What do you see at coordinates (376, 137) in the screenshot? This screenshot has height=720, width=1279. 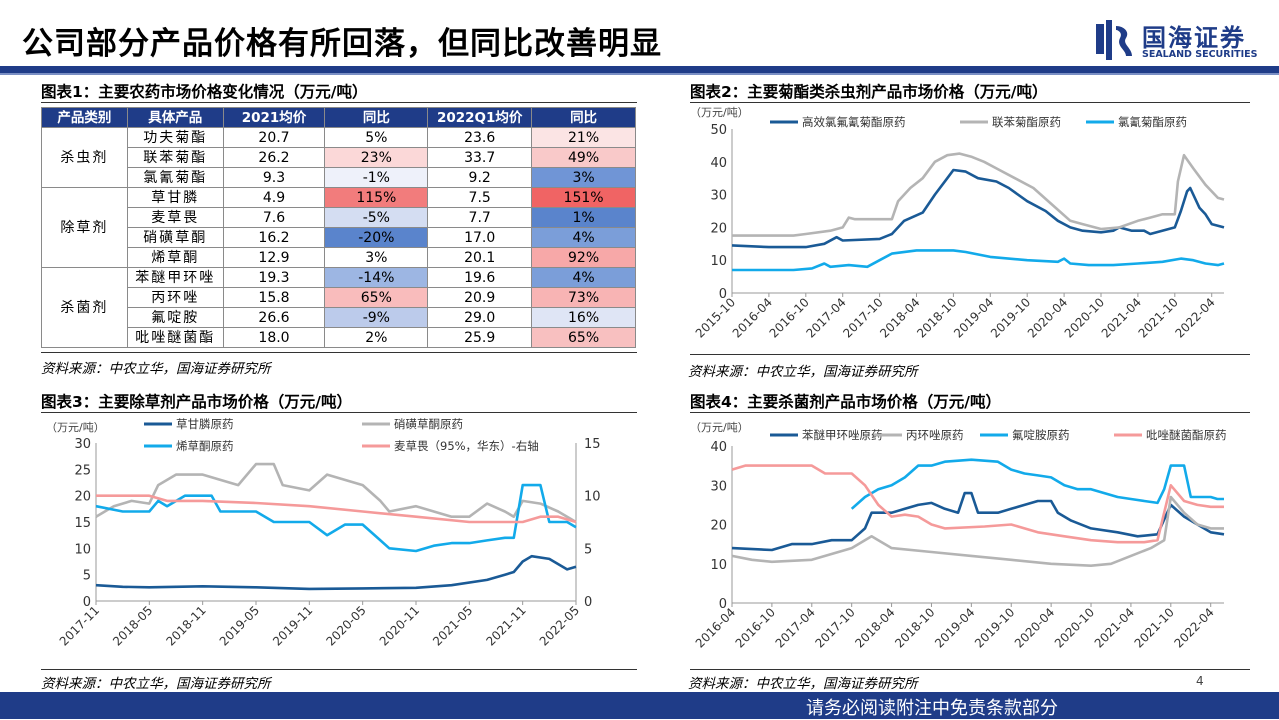 I see `table-cell-yoy2021: 5%` at bounding box center [376, 137].